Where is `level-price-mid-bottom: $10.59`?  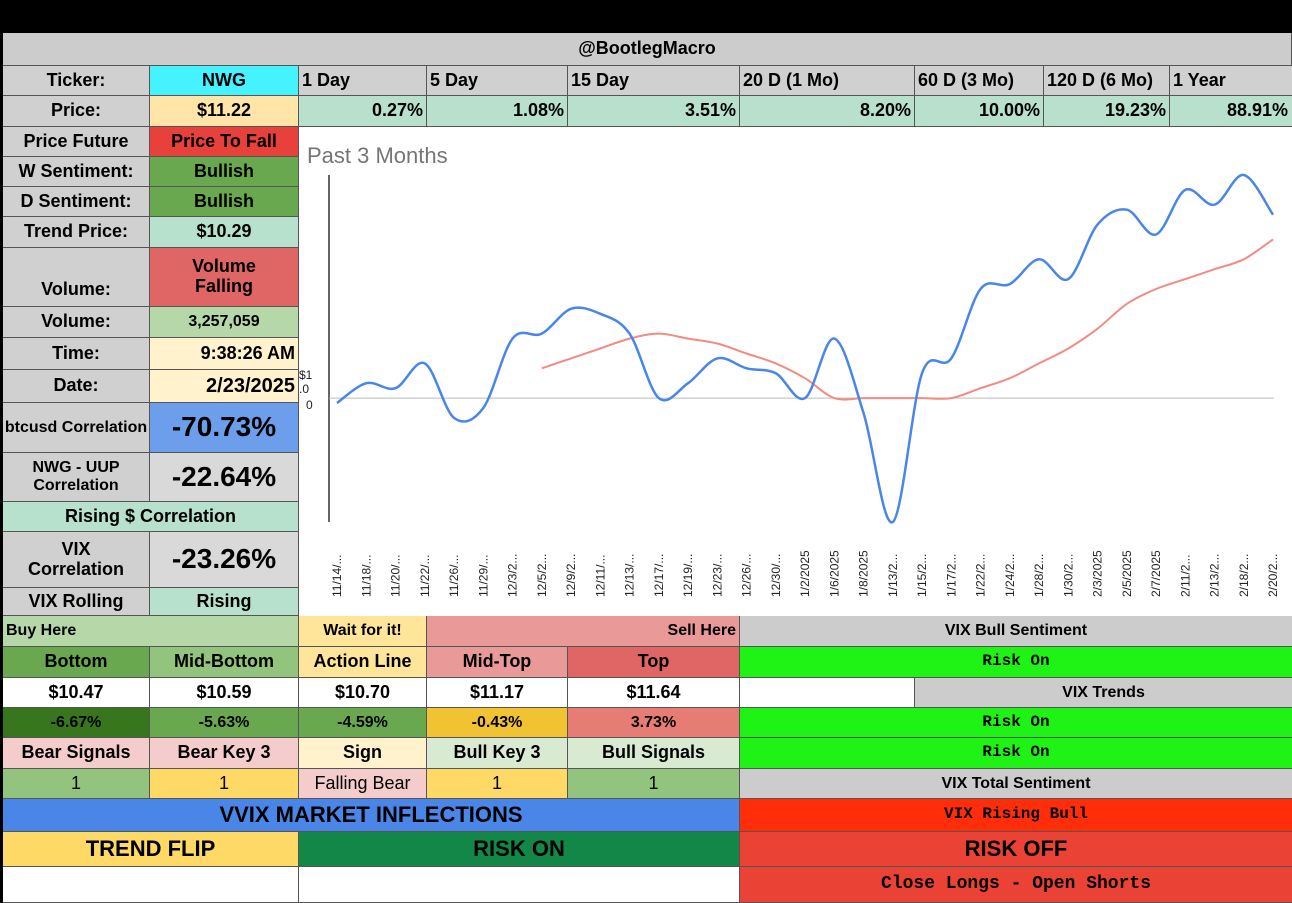 level-price-mid-bottom: $10.59 is located at coordinates (224, 693).